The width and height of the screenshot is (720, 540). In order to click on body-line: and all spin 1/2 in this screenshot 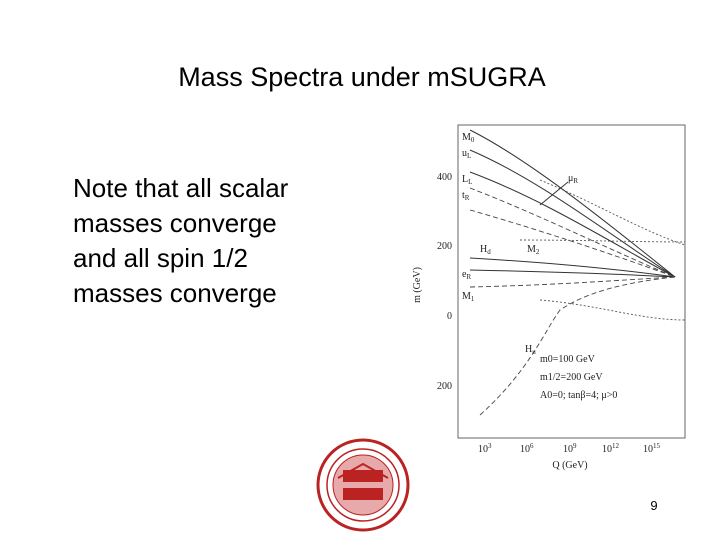, I will do `click(160, 258)`.